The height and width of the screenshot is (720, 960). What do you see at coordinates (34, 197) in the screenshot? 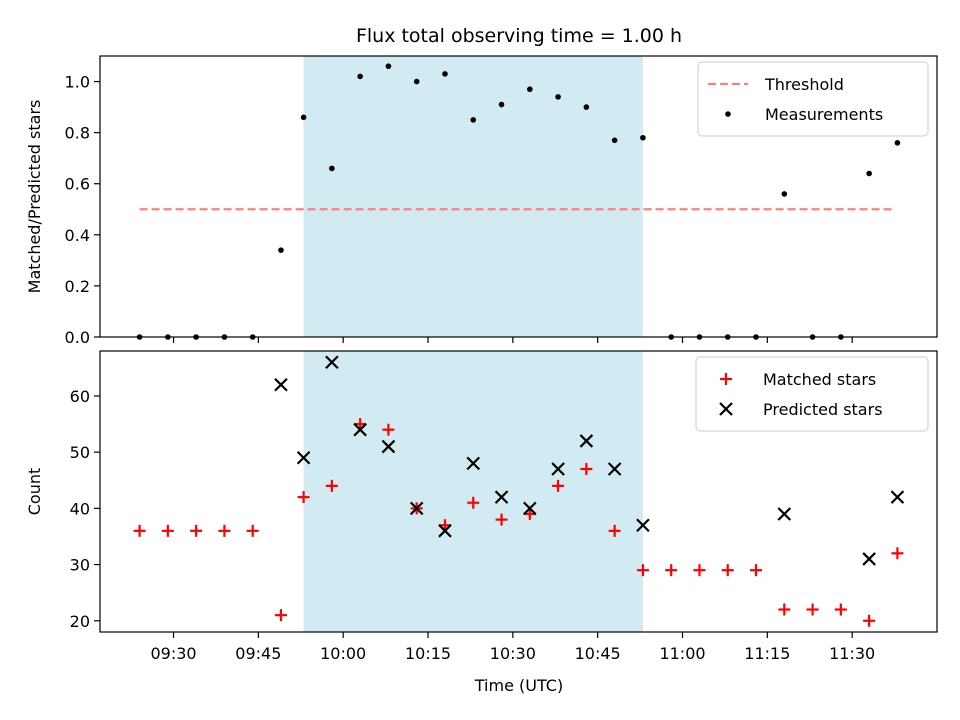
I see `y-axis-label: Matched/Predicted stars` at bounding box center [34, 197].